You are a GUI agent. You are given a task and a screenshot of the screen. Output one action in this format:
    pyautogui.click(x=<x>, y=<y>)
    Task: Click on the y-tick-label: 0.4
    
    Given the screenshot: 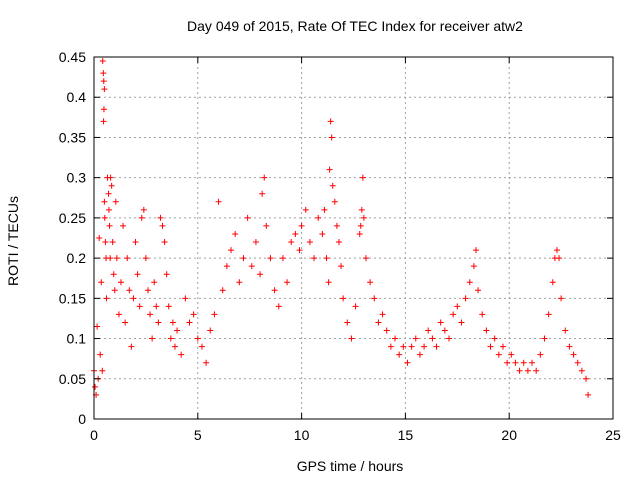 What is the action you would take?
    pyautogui.click(x=77, y=97)
    